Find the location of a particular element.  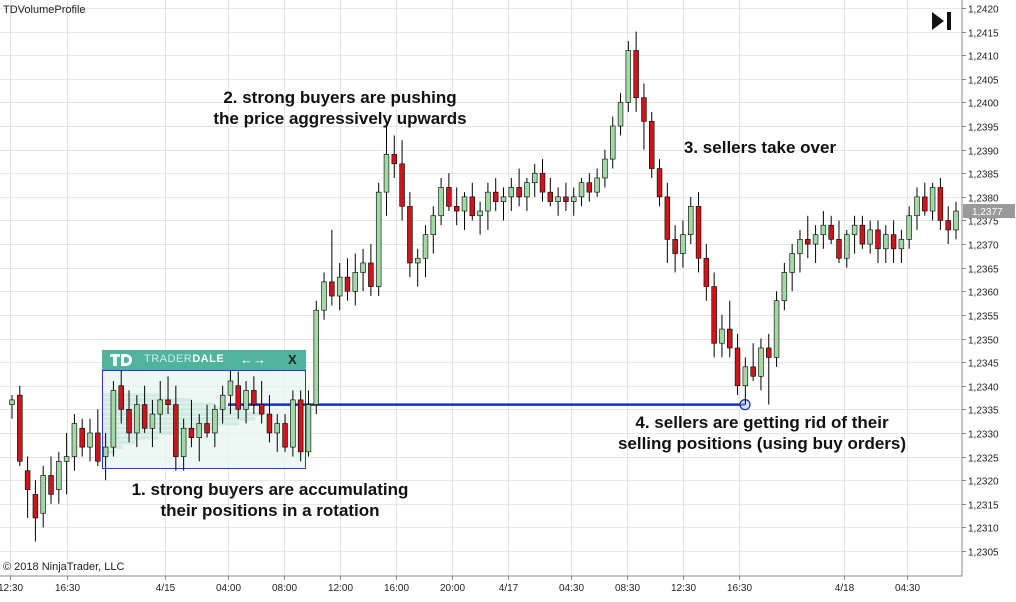

x-tick-label: 04:00 is located at coordinates (228, 588).